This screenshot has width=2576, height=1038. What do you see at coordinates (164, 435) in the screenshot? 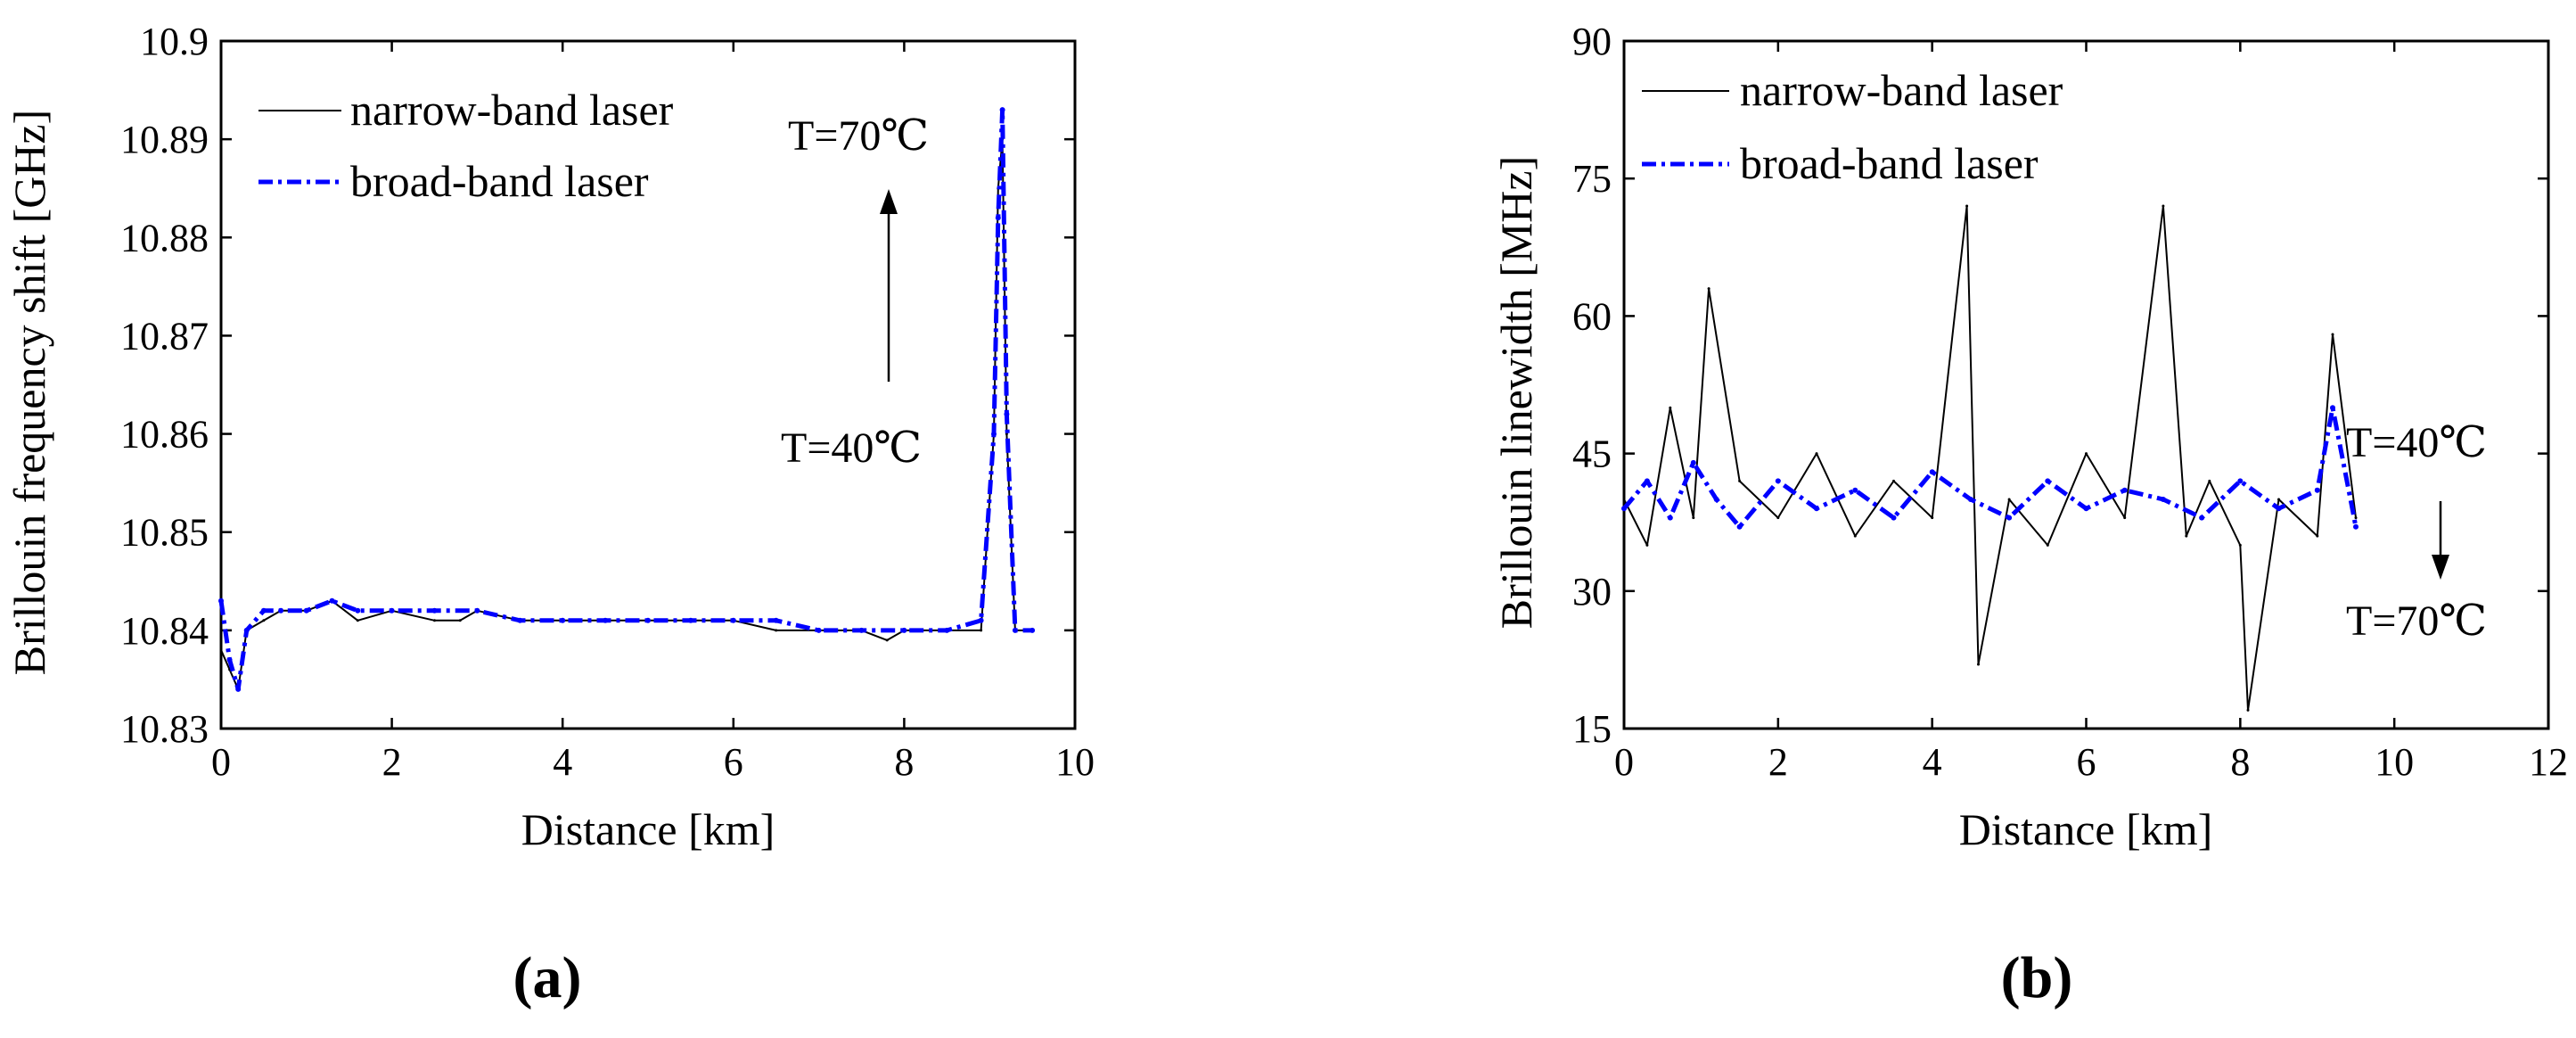
I see `chart-a-ytick-label: 10.86` at bounding box center [164, 435].